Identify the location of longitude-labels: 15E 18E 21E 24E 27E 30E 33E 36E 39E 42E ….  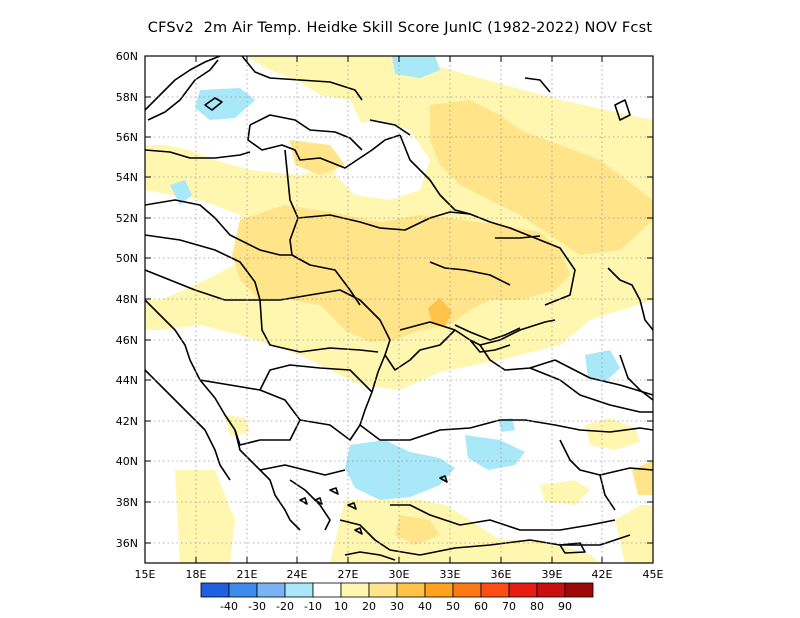
(399, 574).